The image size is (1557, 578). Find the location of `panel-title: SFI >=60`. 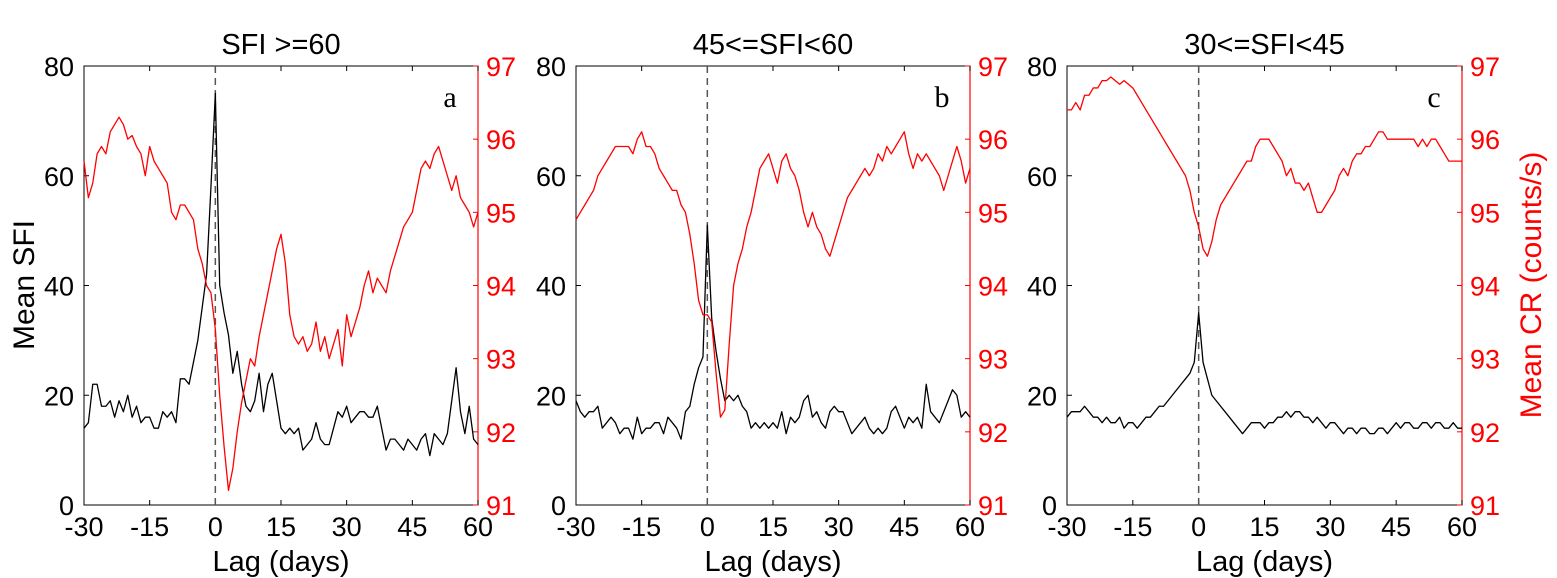

panel-title: SFI >=60 is located at coordinates (280, 45).